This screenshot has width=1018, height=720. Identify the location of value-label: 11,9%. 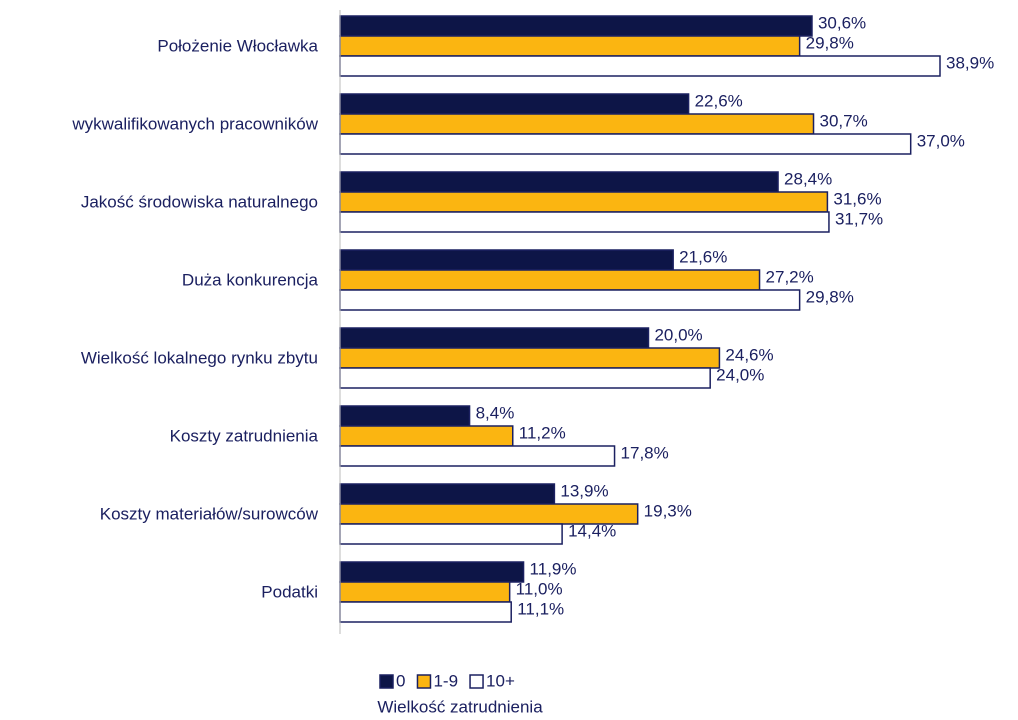
(553, 568).